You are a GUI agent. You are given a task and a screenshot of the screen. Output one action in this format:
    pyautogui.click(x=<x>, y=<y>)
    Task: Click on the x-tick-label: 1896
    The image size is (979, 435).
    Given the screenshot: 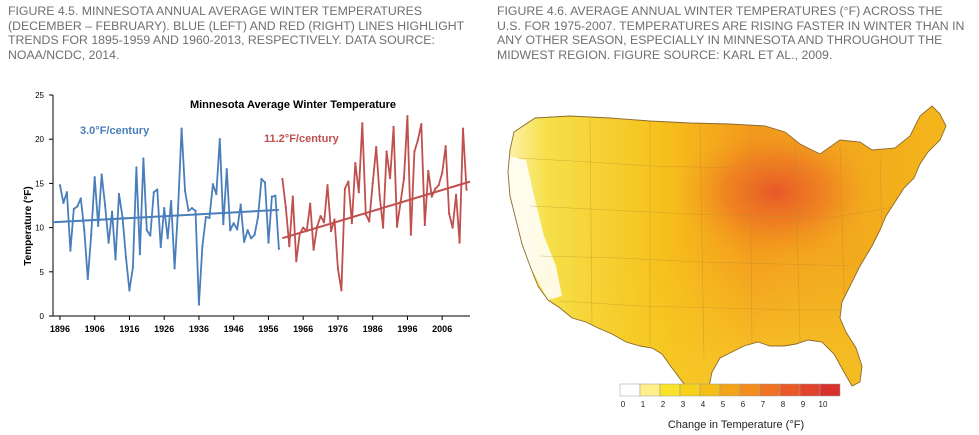 What is the action you would take?
    pyautogui.click(x=60, y=329)
    